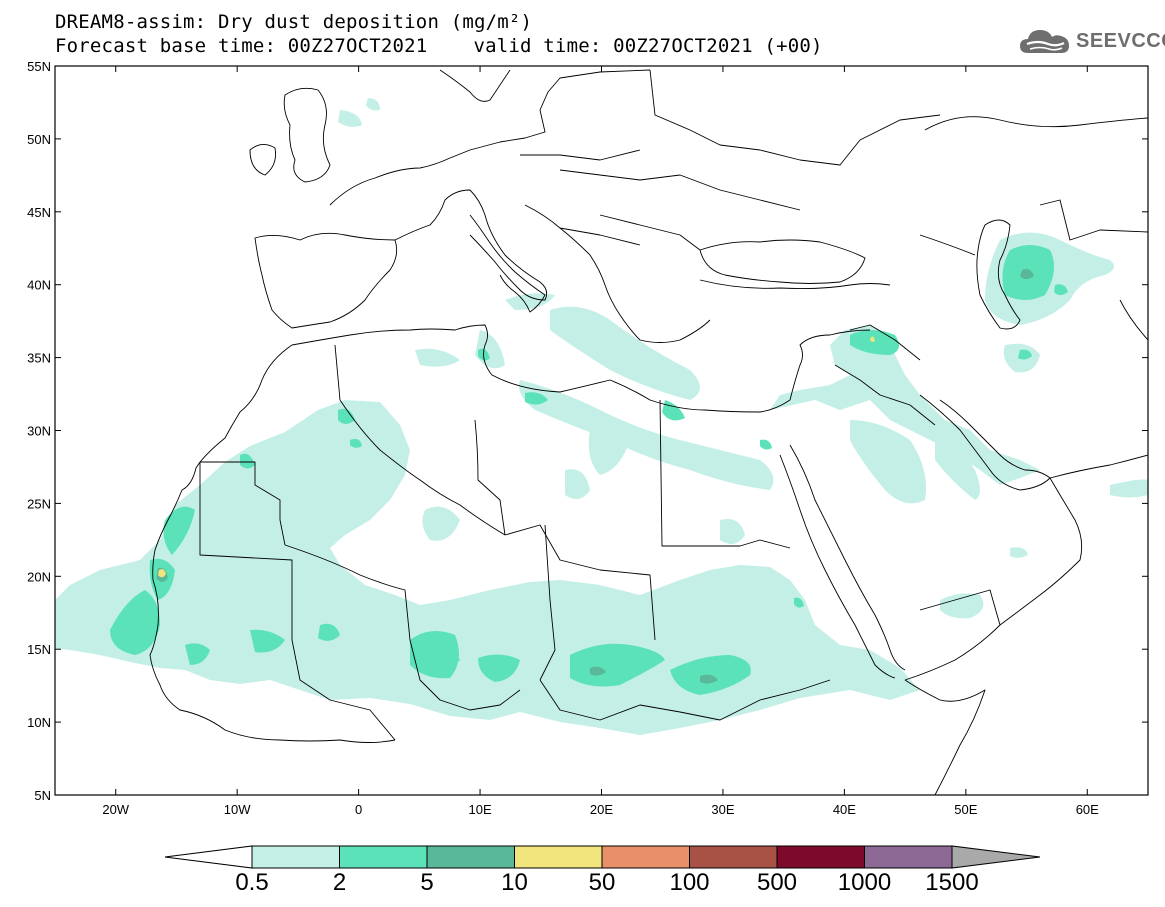  What do you see at coordinates (514, 882) in the screenshot?
I see `colorbar-label: 10` at bounding box center [514, 882].